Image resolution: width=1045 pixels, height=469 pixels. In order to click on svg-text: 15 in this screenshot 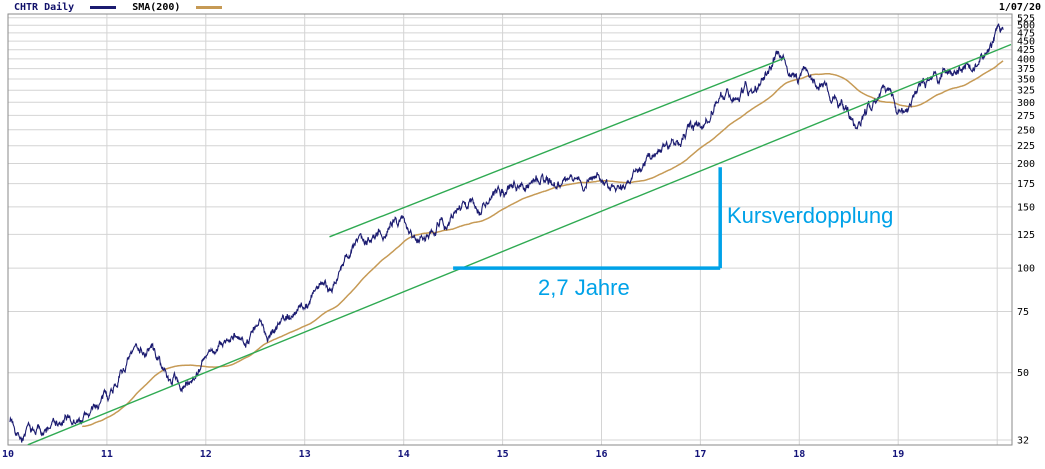, I will do `click(503, 454)`.